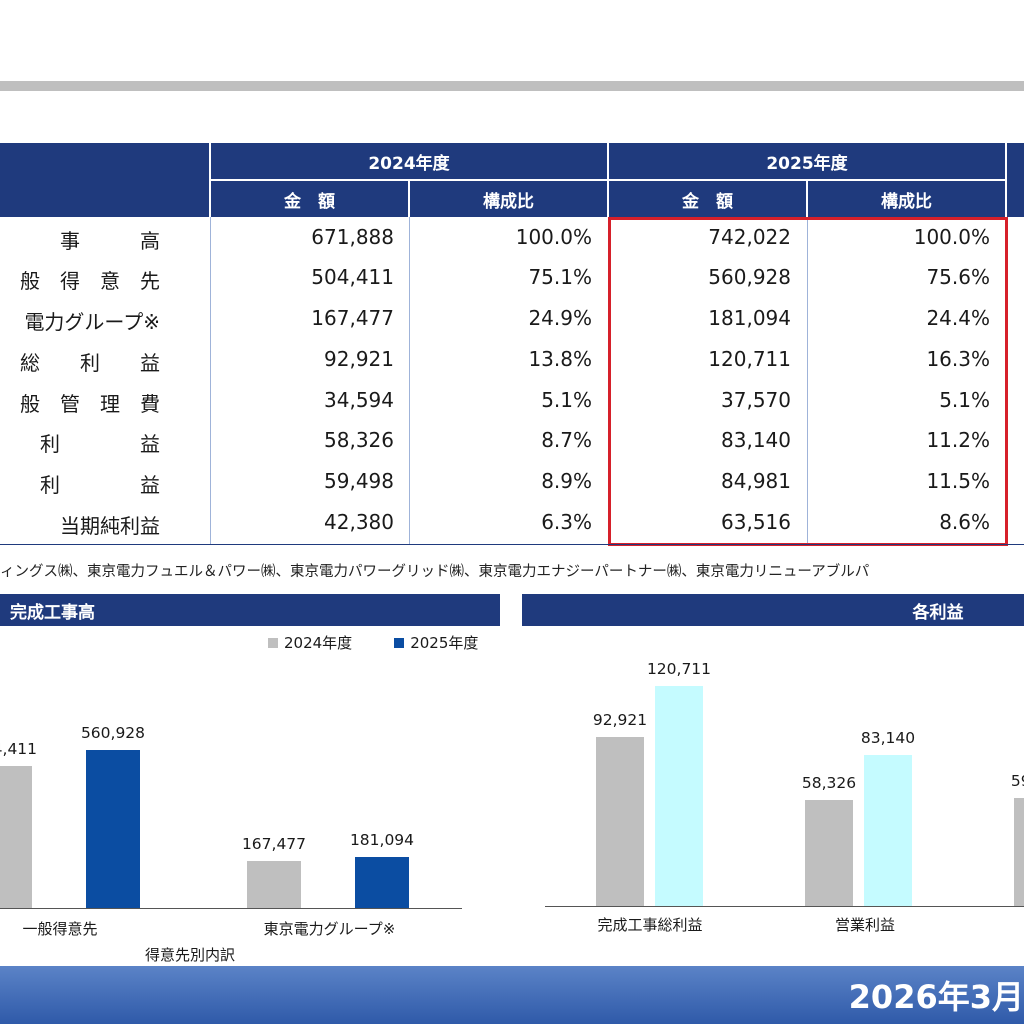  I want to click on category-label: 東京電力グループ※, so click(329, 929).